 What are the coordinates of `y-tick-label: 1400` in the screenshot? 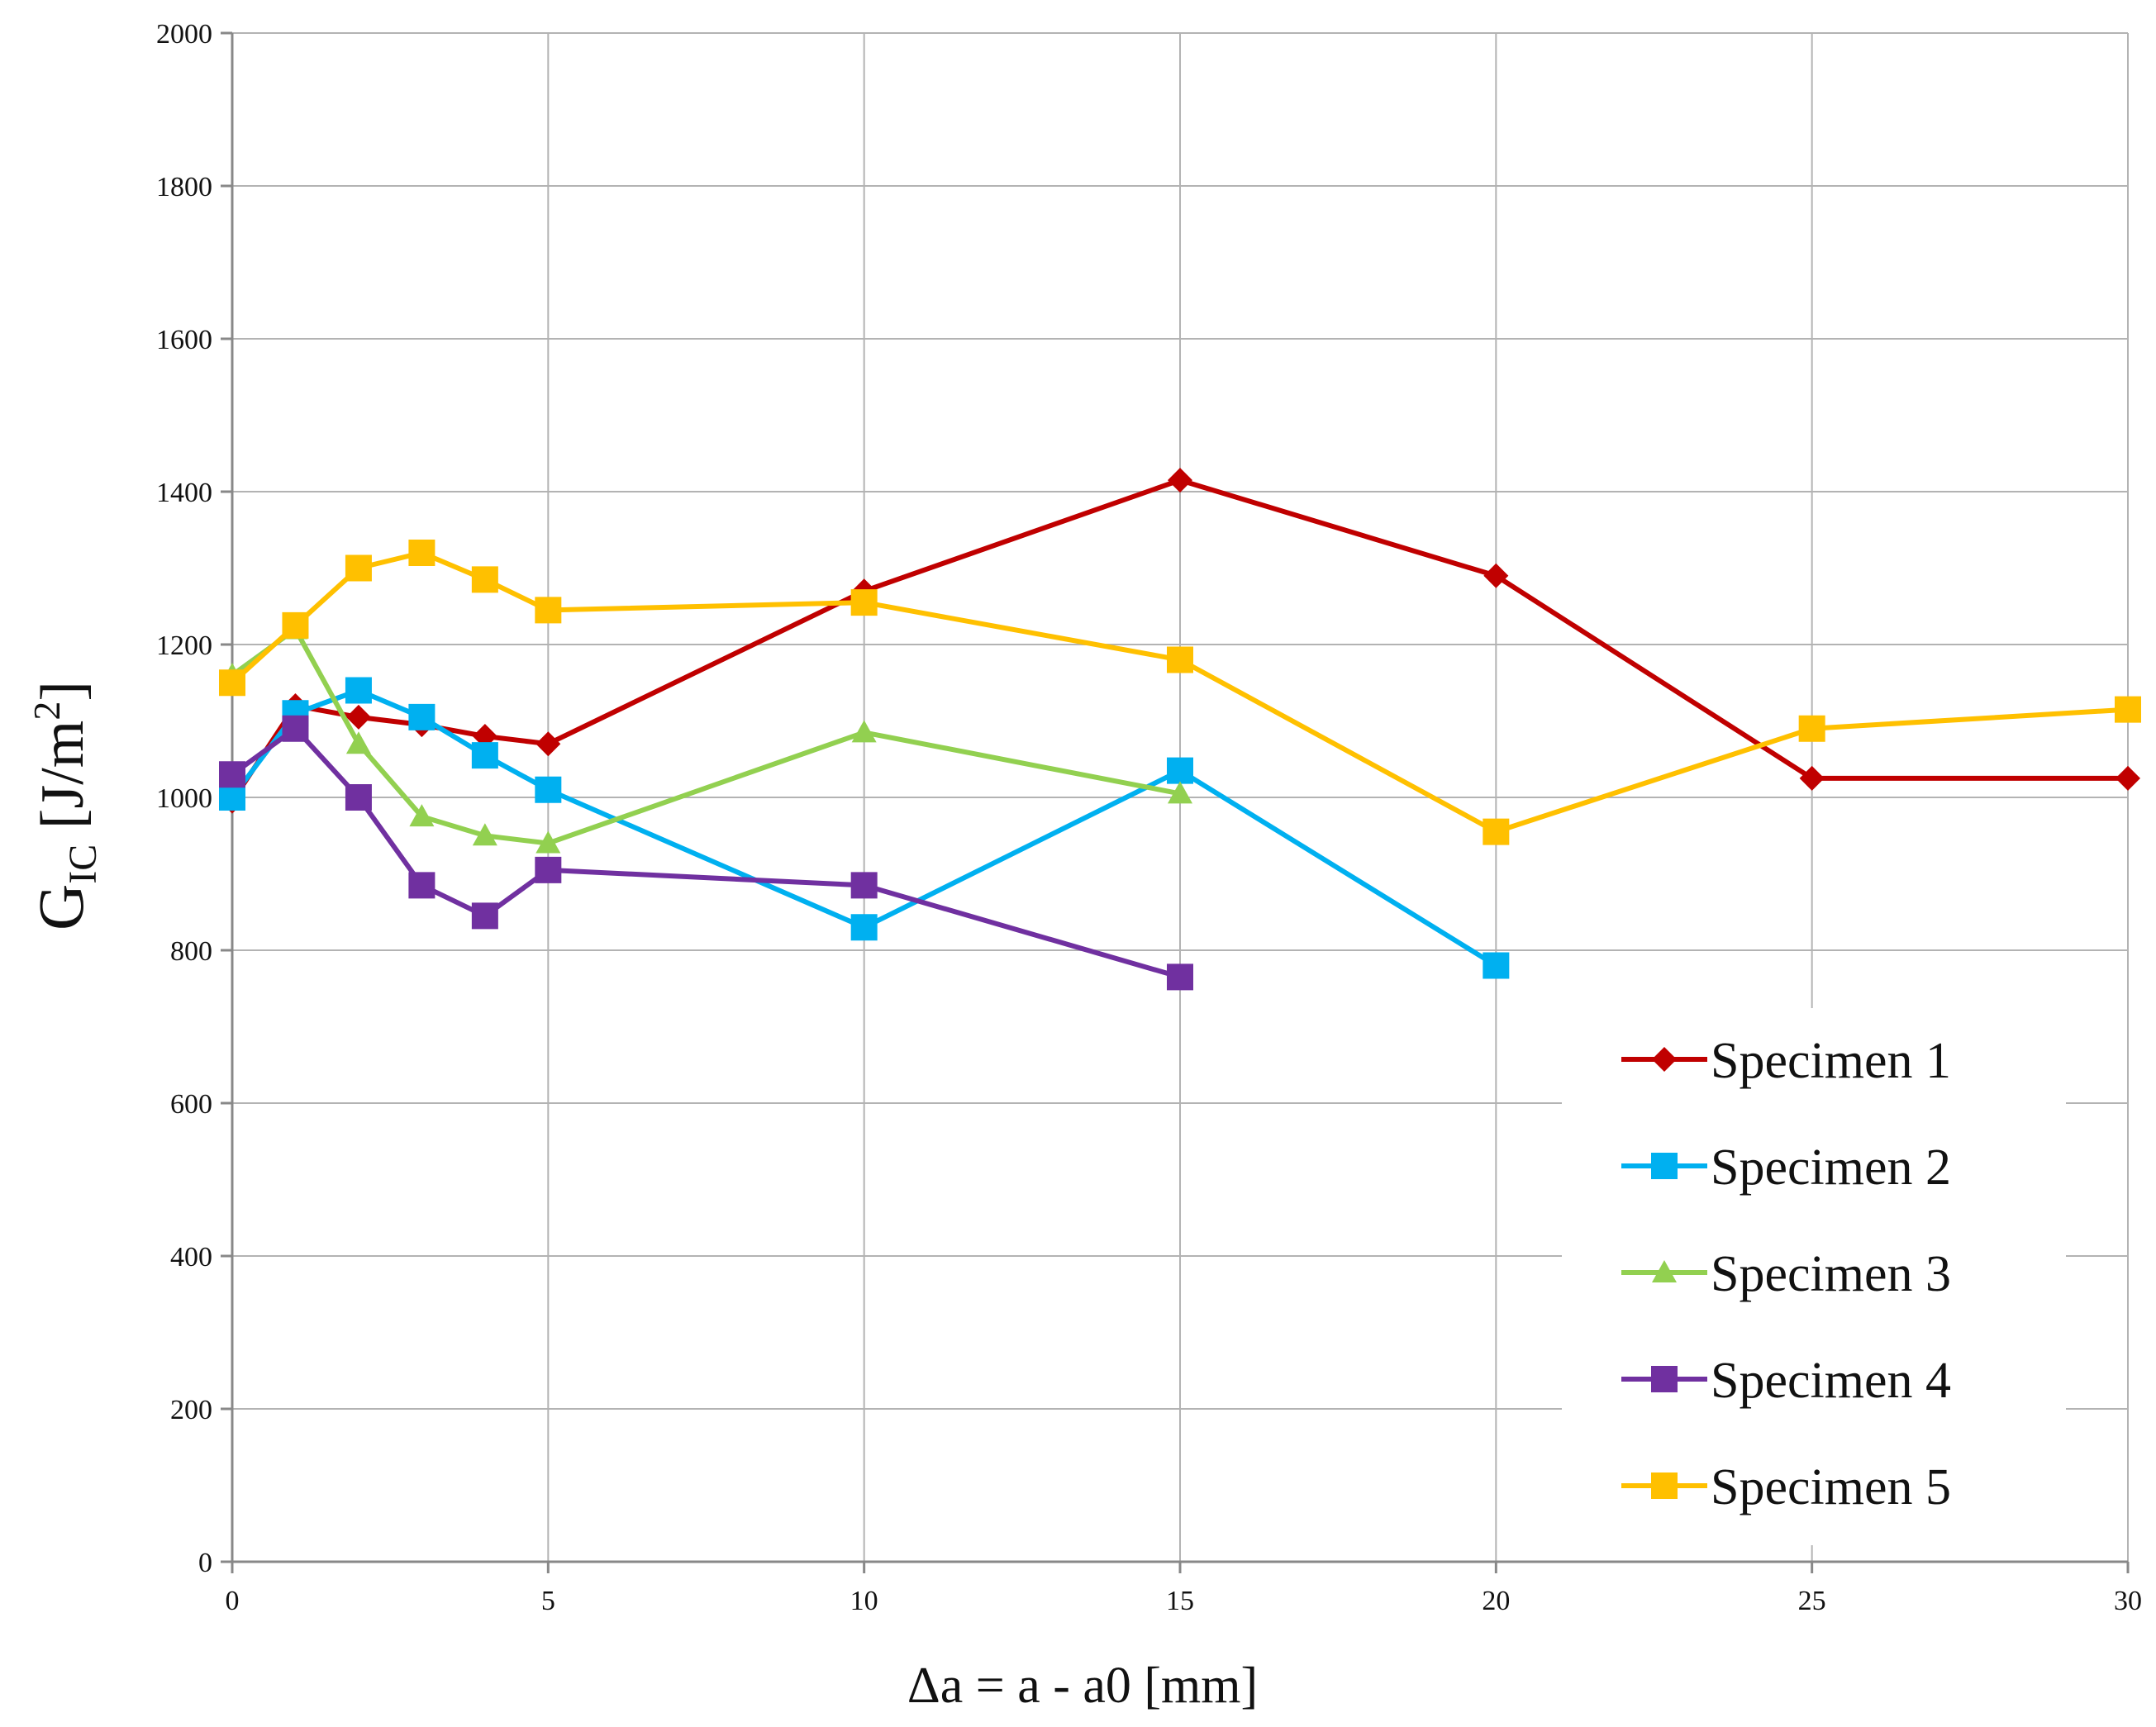 It's located at (184, 493).